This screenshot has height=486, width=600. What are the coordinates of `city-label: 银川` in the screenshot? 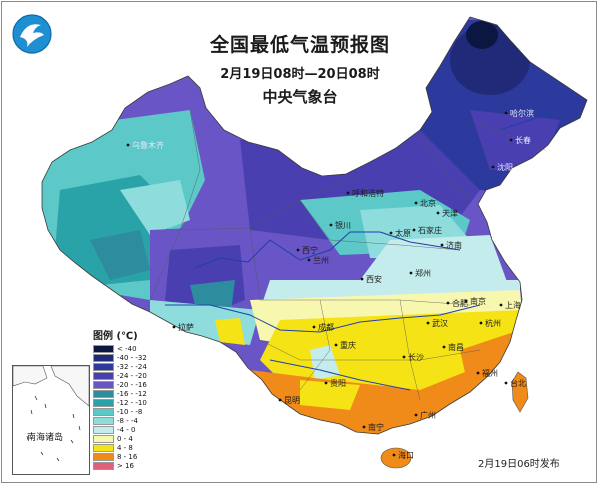 It's located at (343, 225).